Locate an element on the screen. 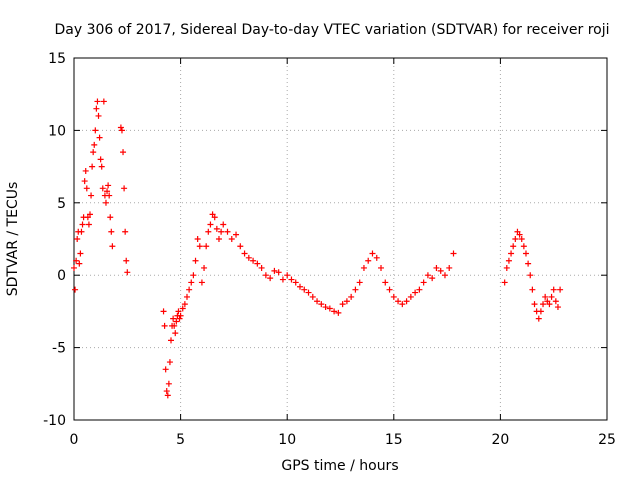 The image size is (640, 480). x-tick-label: 10 is located at coordinates (287, 440).